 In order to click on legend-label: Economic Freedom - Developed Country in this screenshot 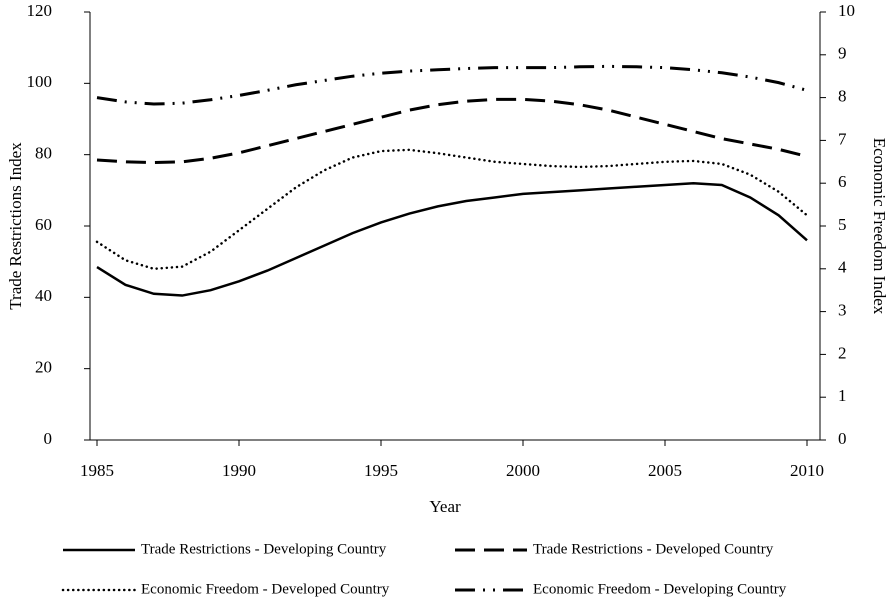, I will do `click(265, 589)`.